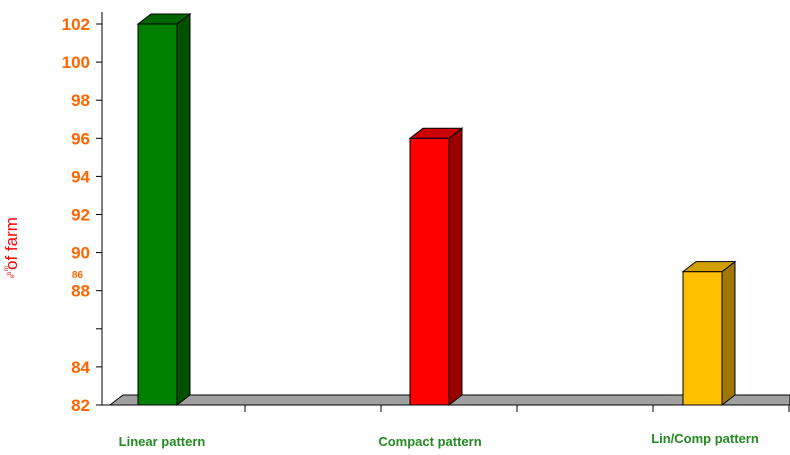 This screenshot has height=455, width=790. What do you see at coordinates (429, 441) in the screenshot?
I see `x-category-label: Compact pattern` at bounding box center [429, 441].